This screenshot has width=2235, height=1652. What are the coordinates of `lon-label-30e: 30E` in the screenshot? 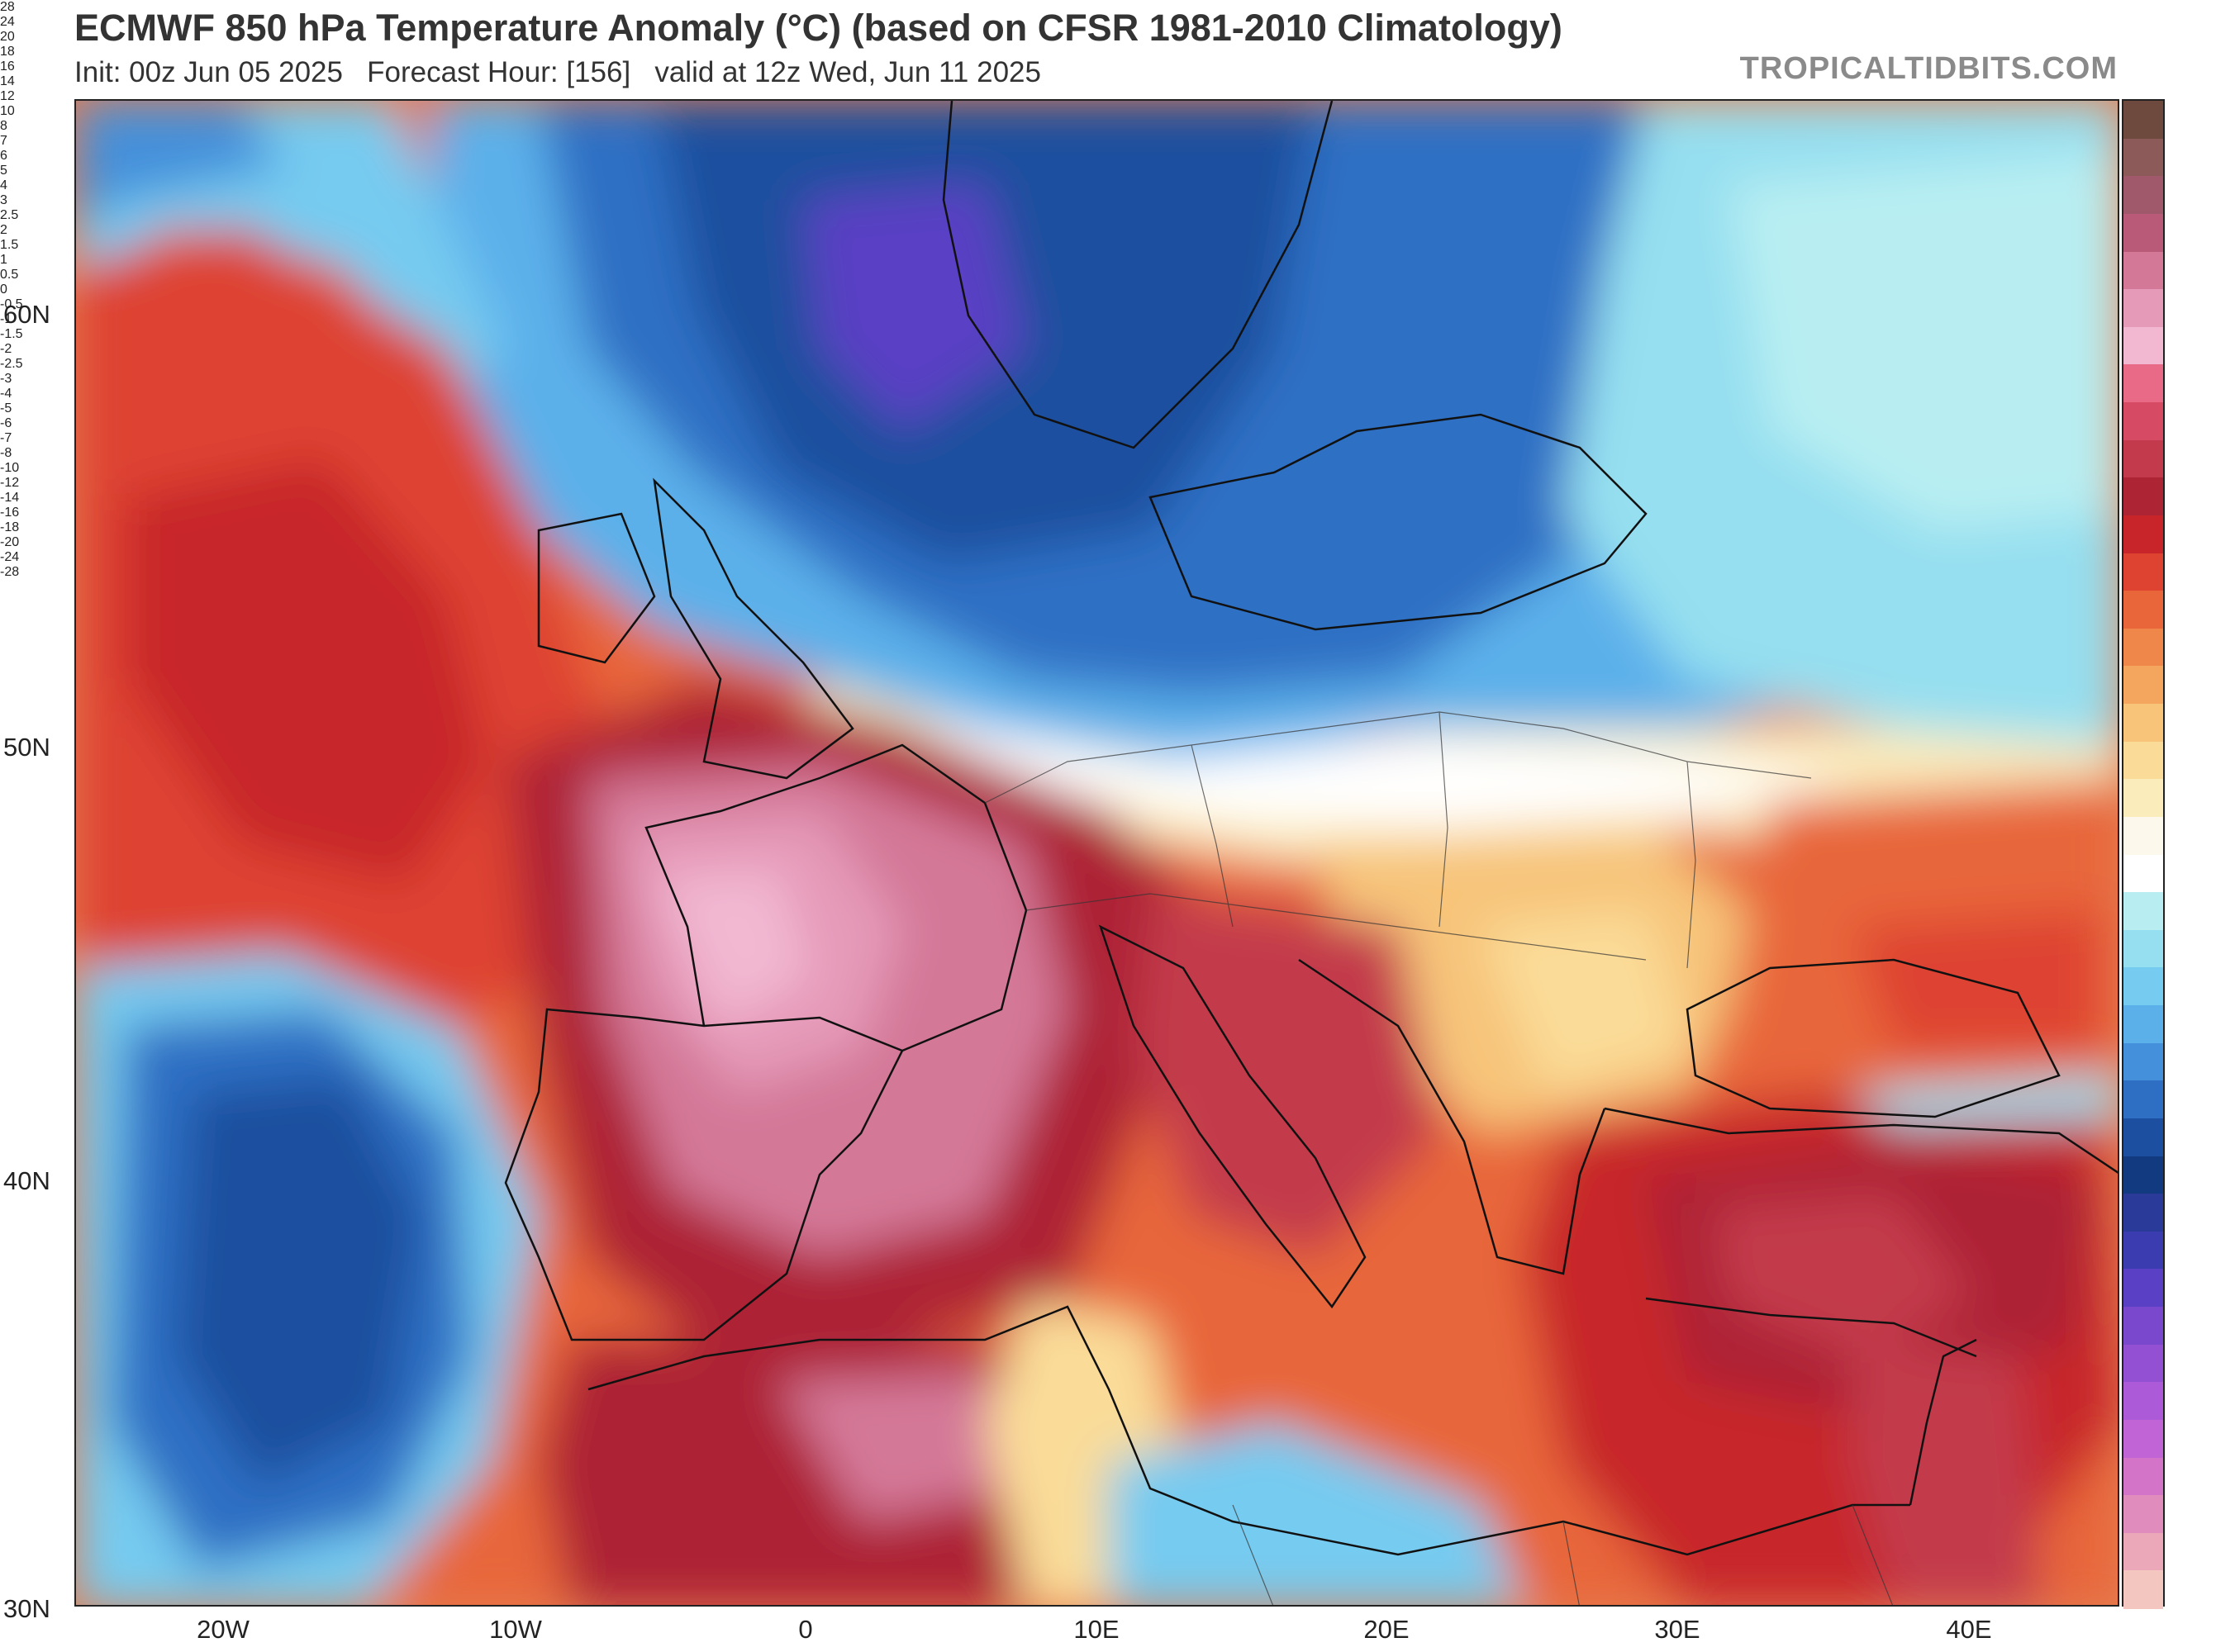 It's located at (1677, 1629).